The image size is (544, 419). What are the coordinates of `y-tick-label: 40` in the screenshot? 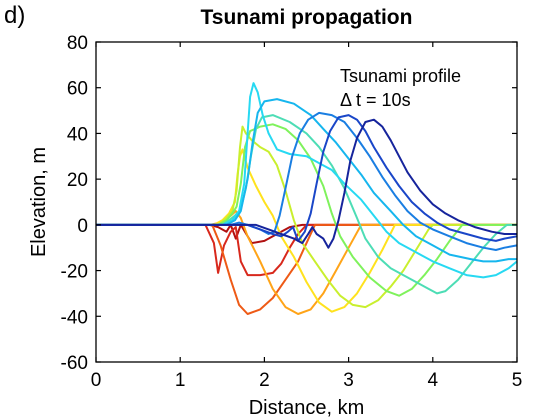 It's located at (77, 134).